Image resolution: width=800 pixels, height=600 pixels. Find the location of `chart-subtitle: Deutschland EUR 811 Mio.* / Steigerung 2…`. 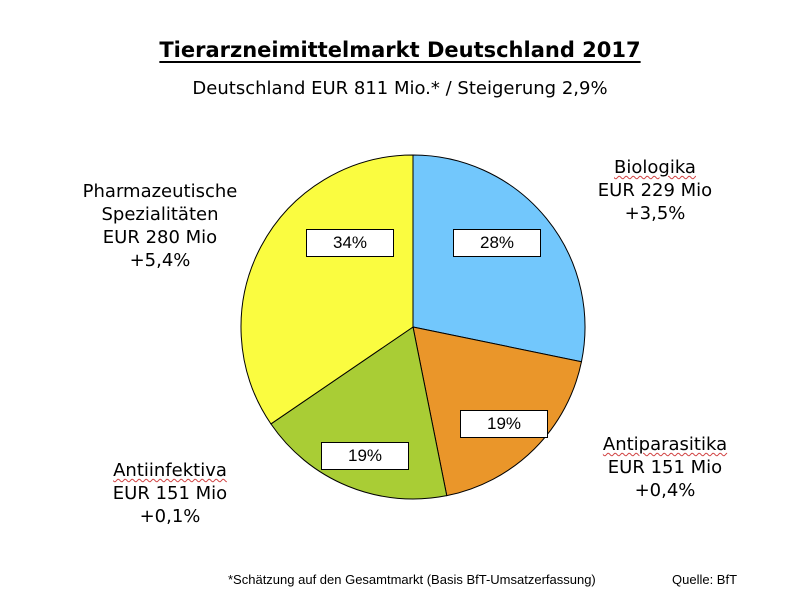

chart-subtitle: Deutschland EUR 811 Mio.* / Steigerung 2… is located at coordinates (400, 88).